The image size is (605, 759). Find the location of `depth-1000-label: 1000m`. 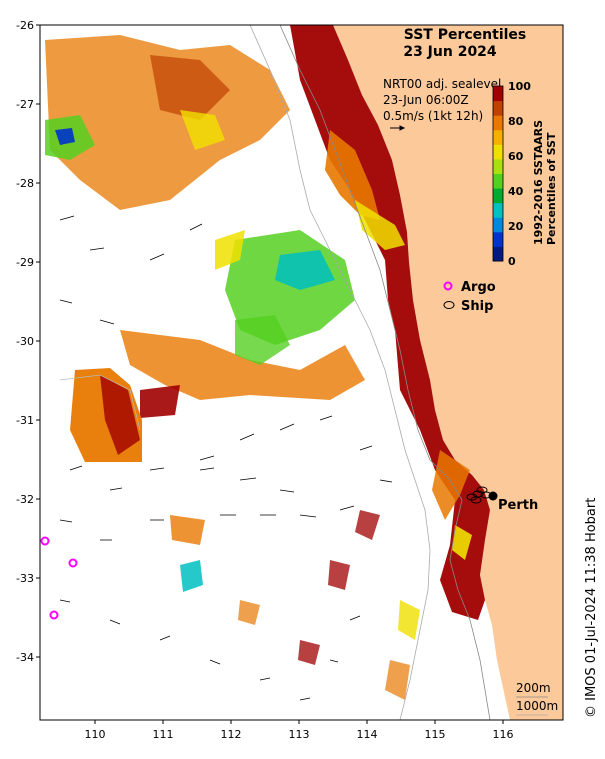

depth-1000-label: 1000m is located at coordinates (537, 706).